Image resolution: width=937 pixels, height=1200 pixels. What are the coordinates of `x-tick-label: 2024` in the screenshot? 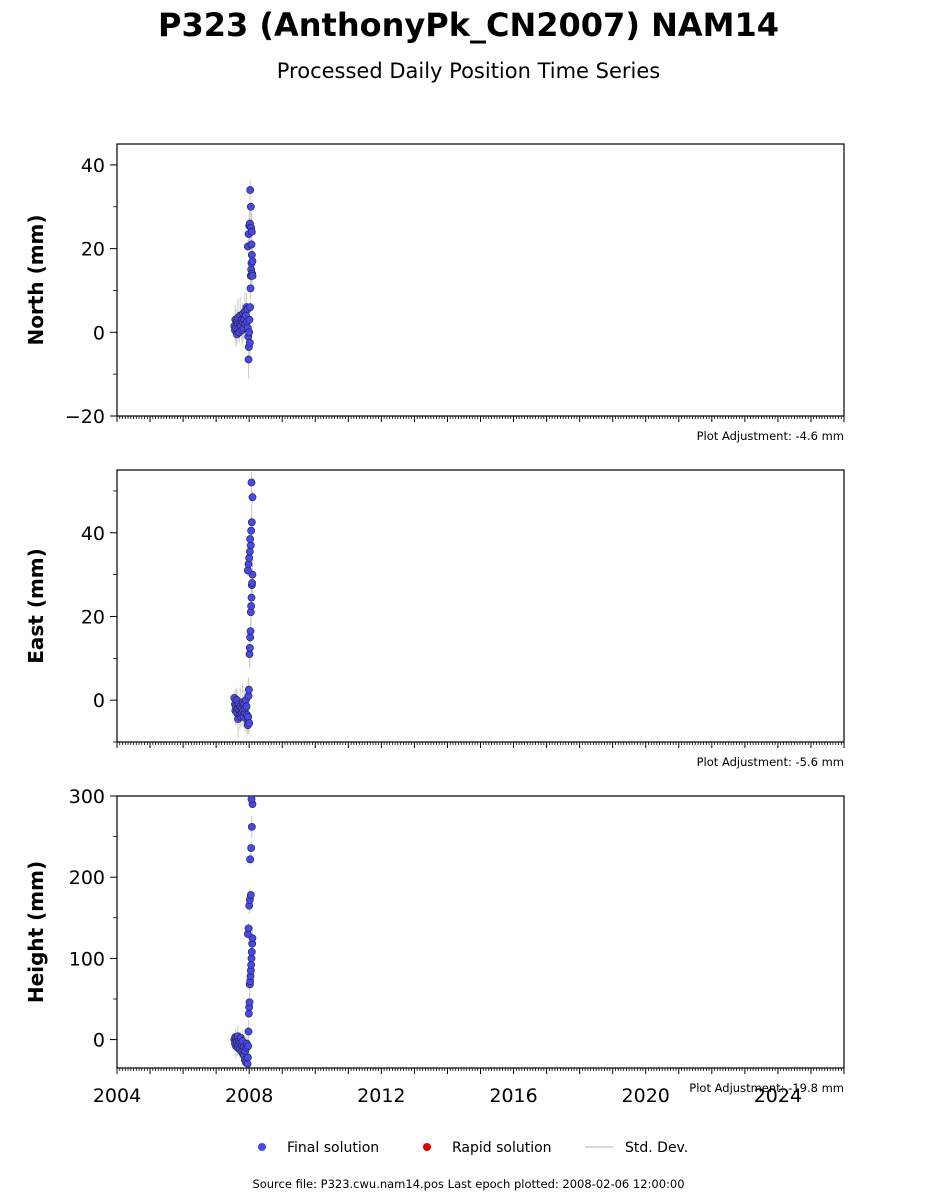 It's located at (778, 1096).